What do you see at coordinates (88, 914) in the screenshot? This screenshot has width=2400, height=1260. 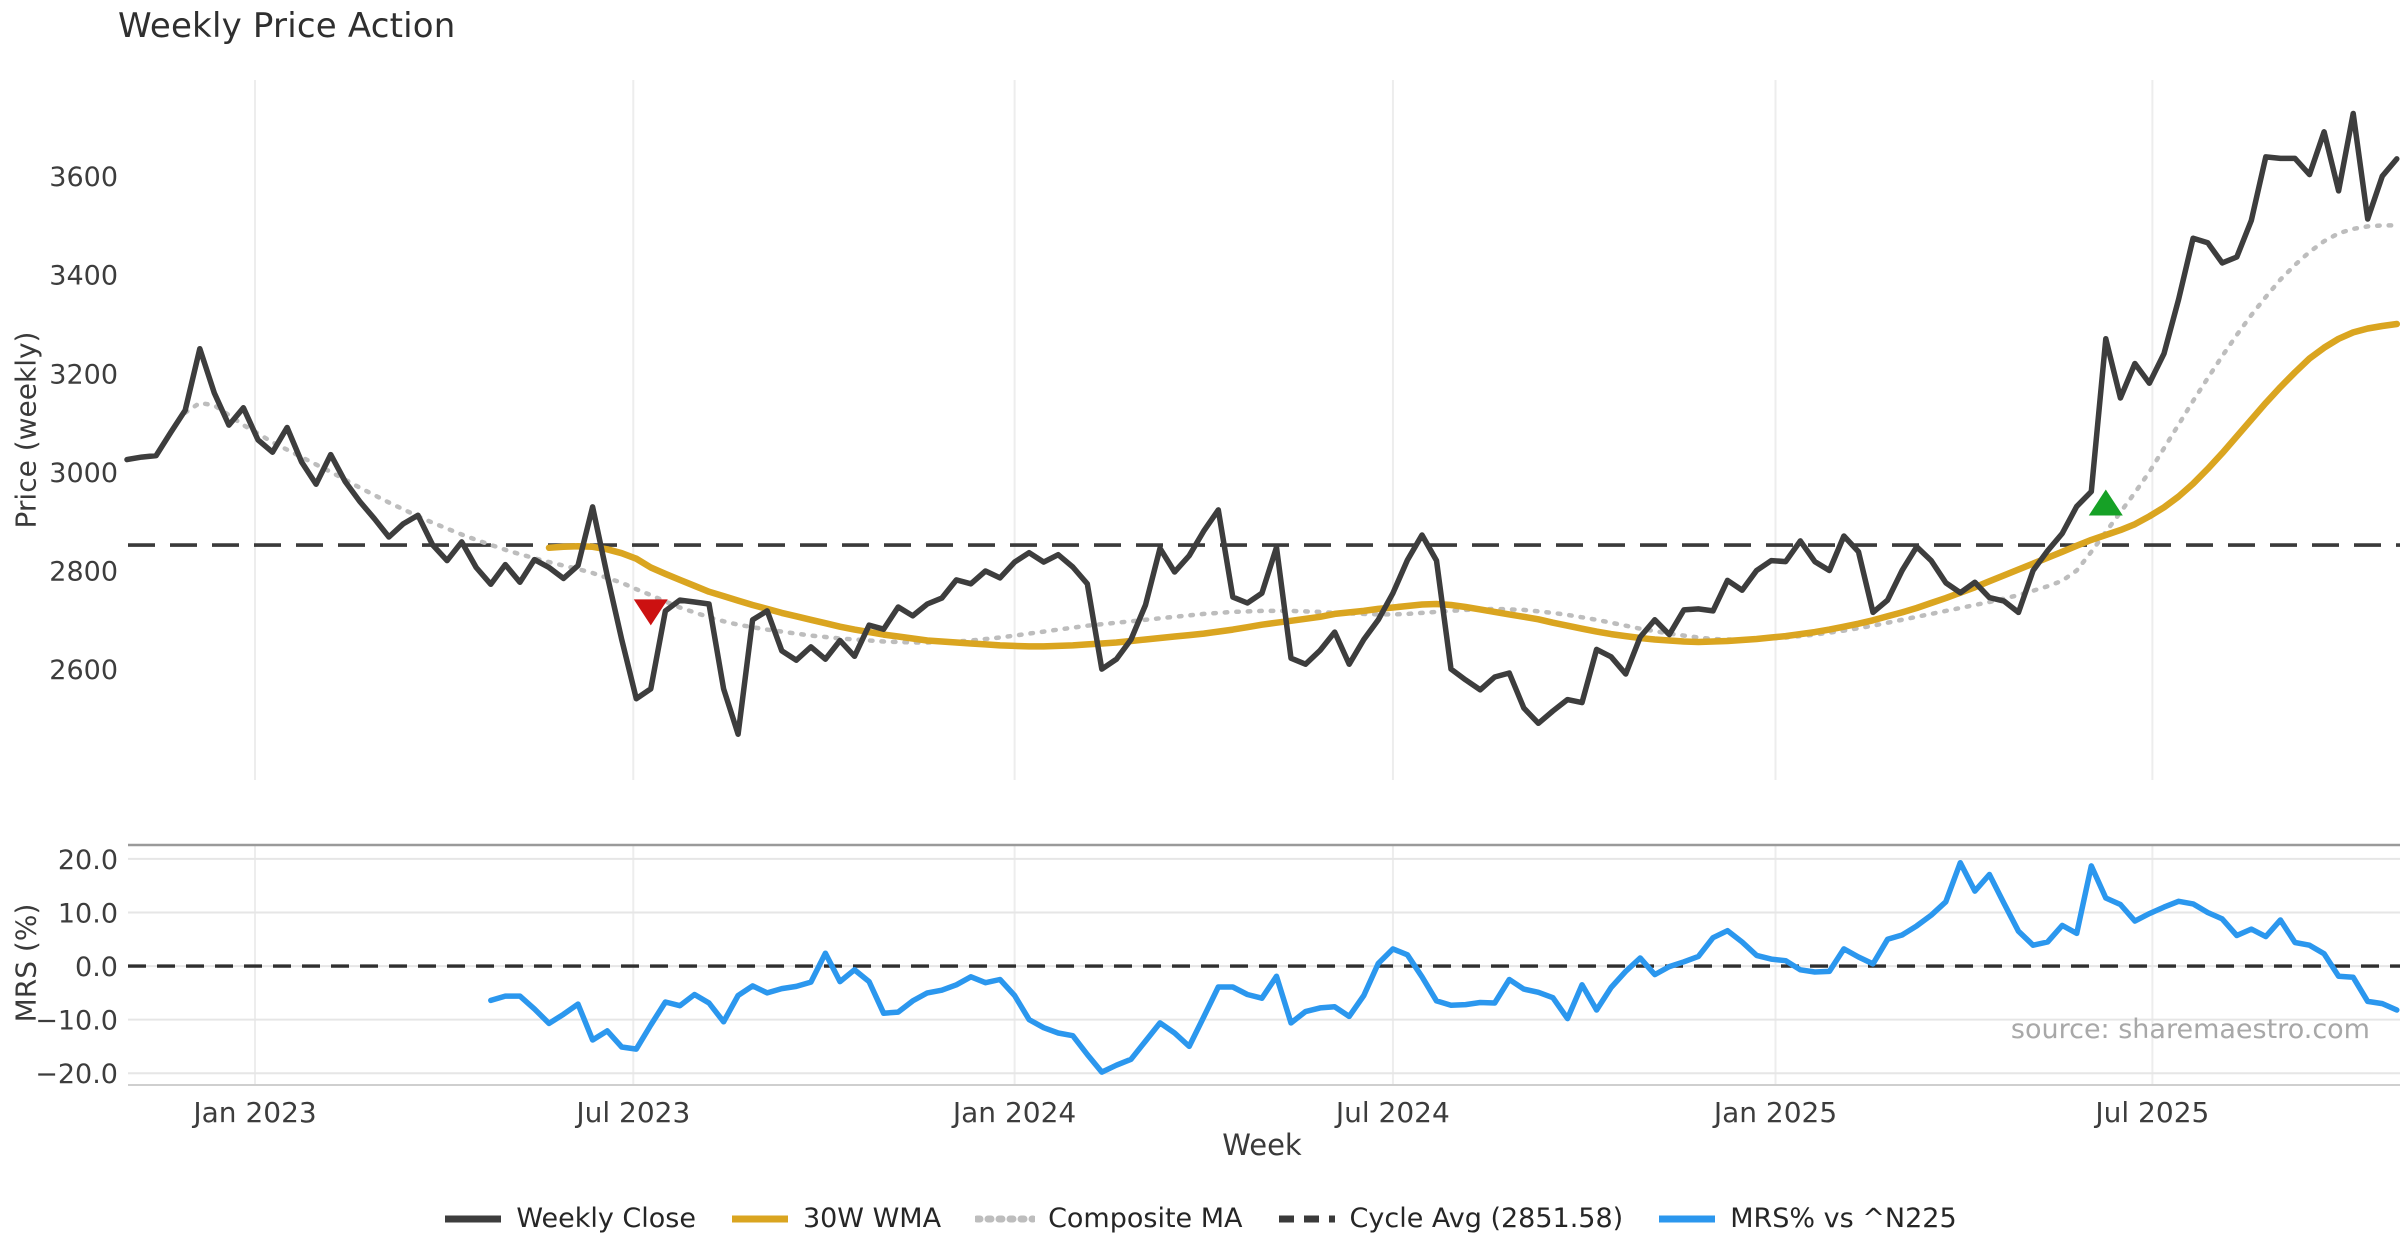 I see `mrs-ytick-label: 10.0` at bounding box center [88, 914].